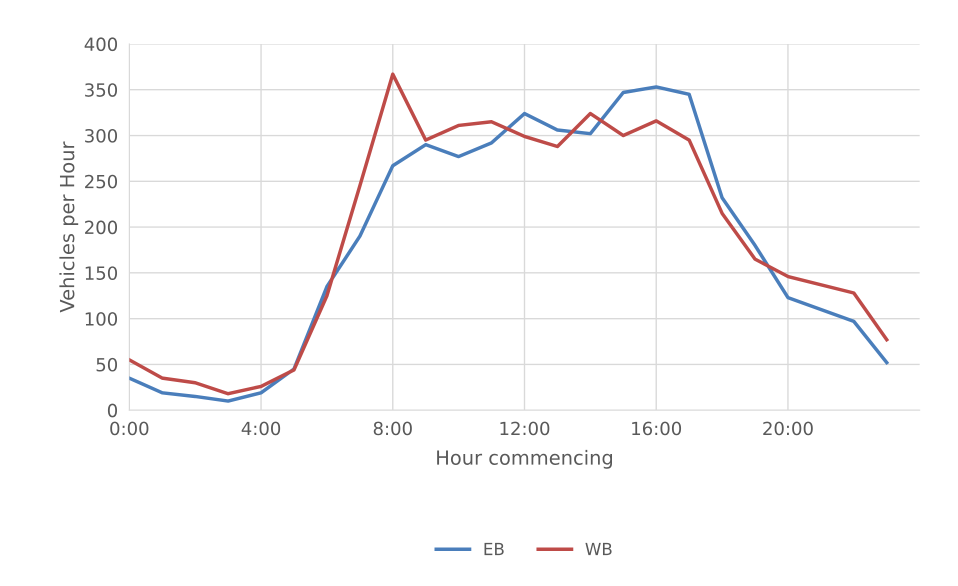 Image resolution: width=958 pixels, height=586 pixels. I want to click on y-axis-title: Vehicles per Hour, so click(68, 227).